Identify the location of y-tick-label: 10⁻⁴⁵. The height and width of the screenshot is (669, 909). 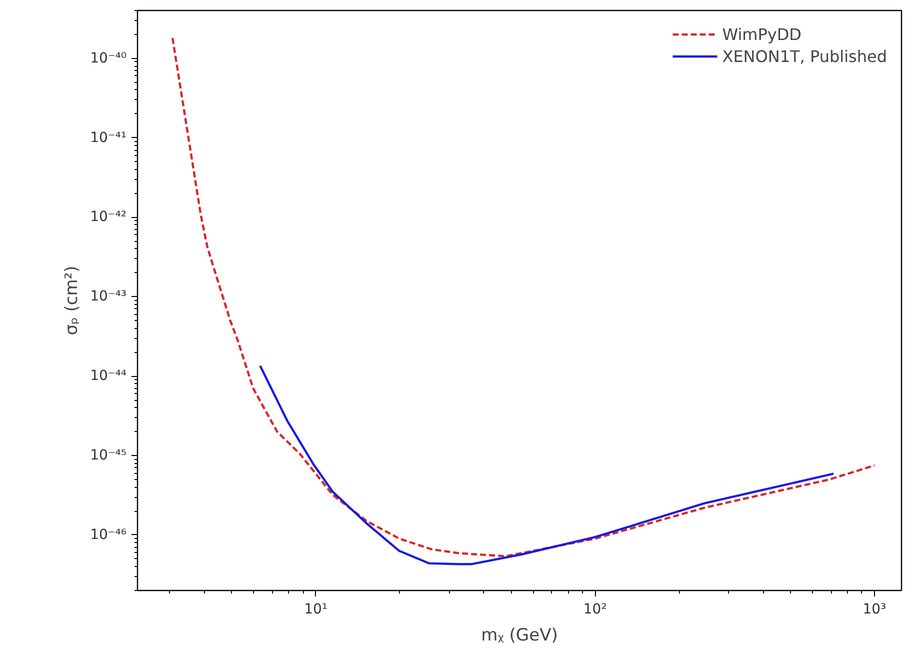
(108, 456).